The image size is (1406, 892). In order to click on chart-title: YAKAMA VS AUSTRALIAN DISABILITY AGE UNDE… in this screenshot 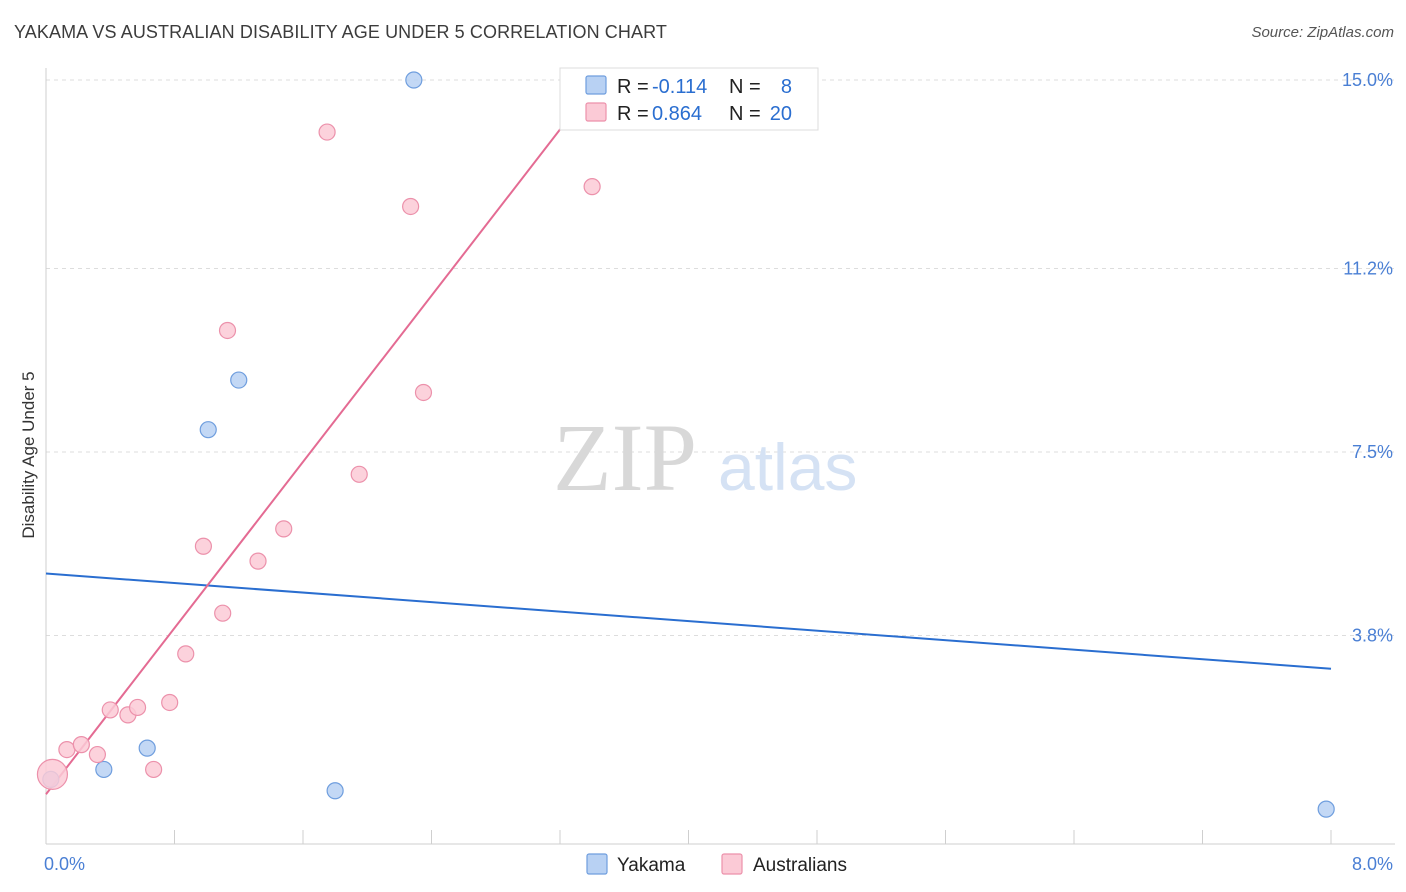, I will do `click(340, 32)`.